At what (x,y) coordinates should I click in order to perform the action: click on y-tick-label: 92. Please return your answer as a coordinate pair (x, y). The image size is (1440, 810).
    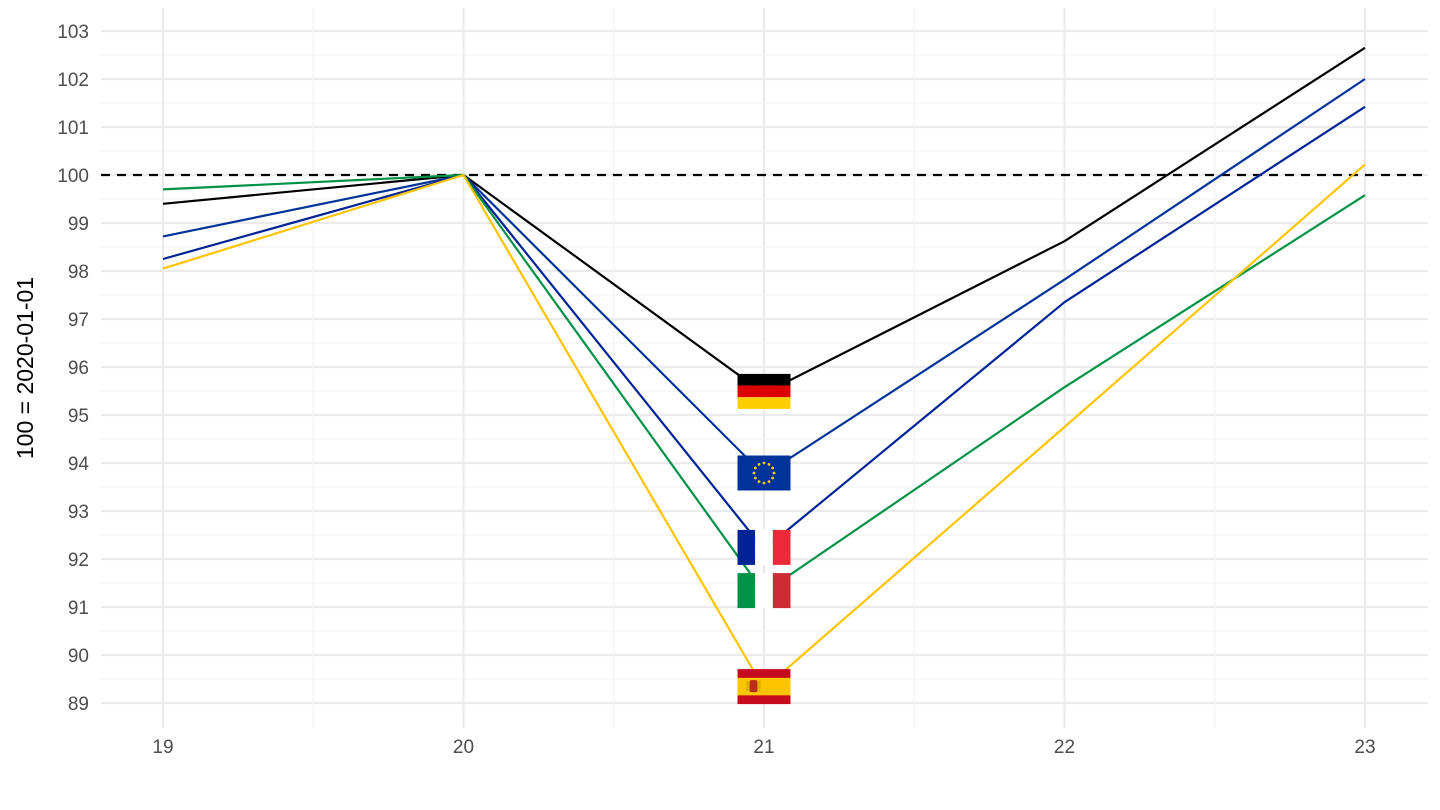
    Looking at the image, I should click on (78, 560).